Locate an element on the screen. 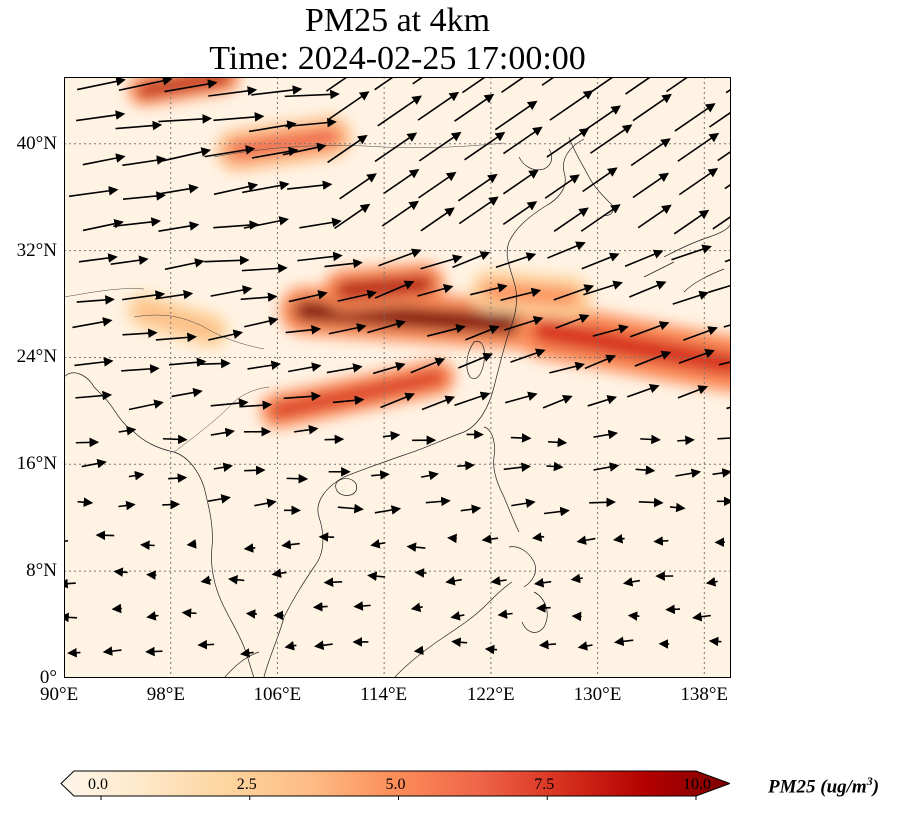  colorbar-tick-label: 5.0 is located at coordinates (395, 784).